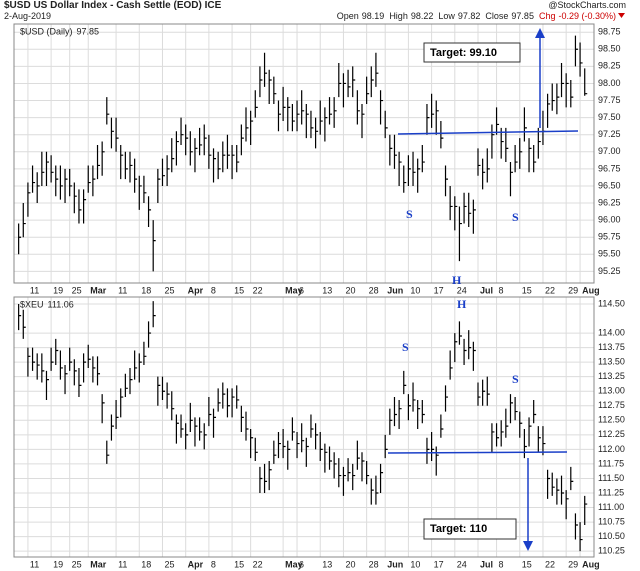  What do you see at coordinates (611, 536) in the screenshot?
I see `y-tick-label: 110.50` at bounding box center [611, 536].